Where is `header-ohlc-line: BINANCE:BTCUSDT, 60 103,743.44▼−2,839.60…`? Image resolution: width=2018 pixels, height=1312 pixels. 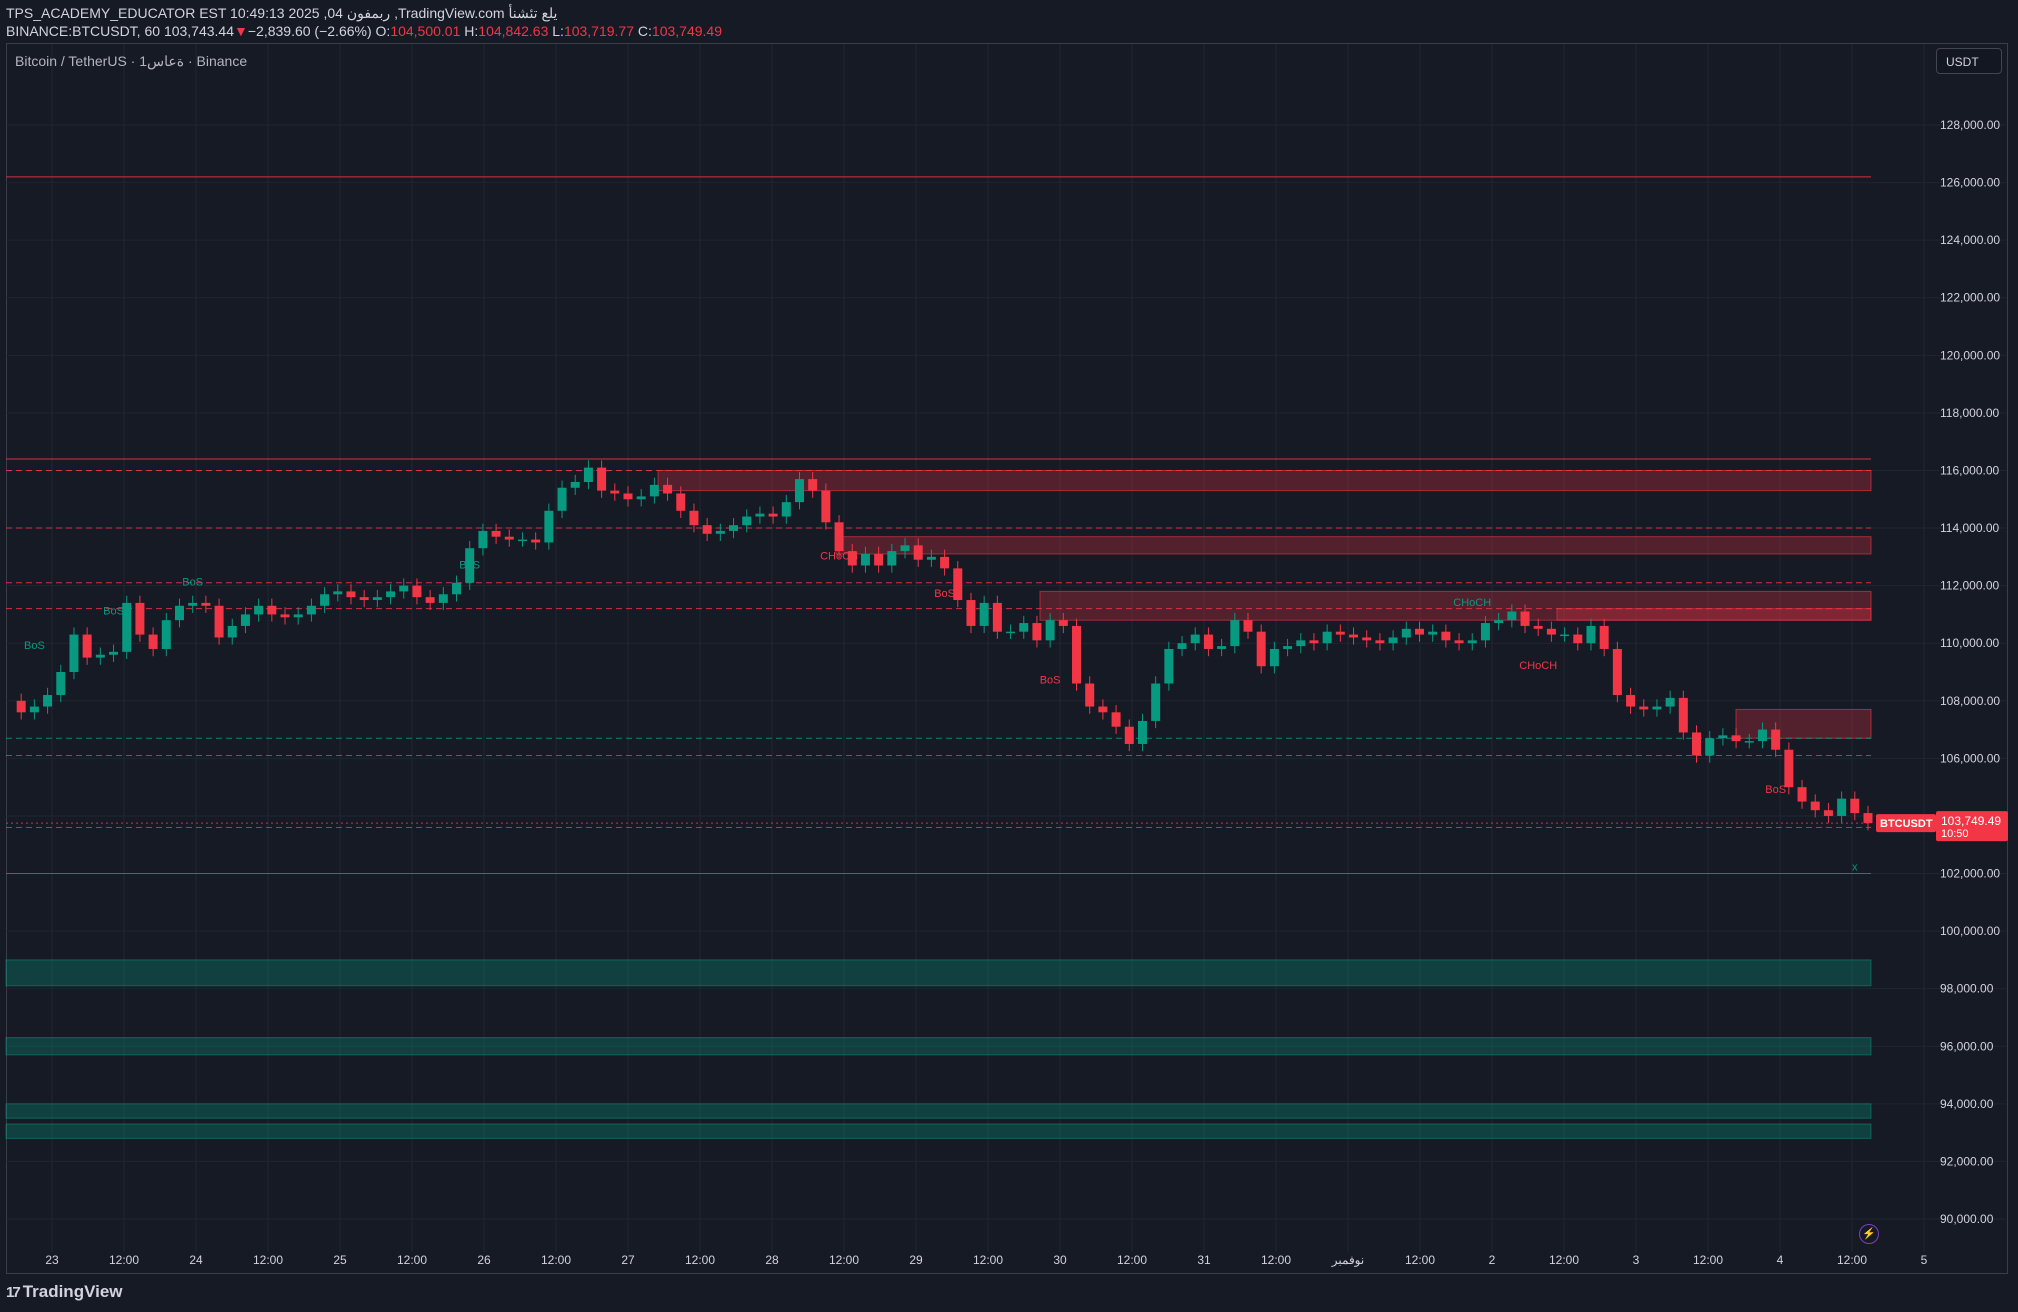
header-ohlc-line: BINANCE:BTCUSDT, 60 103,743.44▼−2,839.60… is located at coordinates (364, 31).